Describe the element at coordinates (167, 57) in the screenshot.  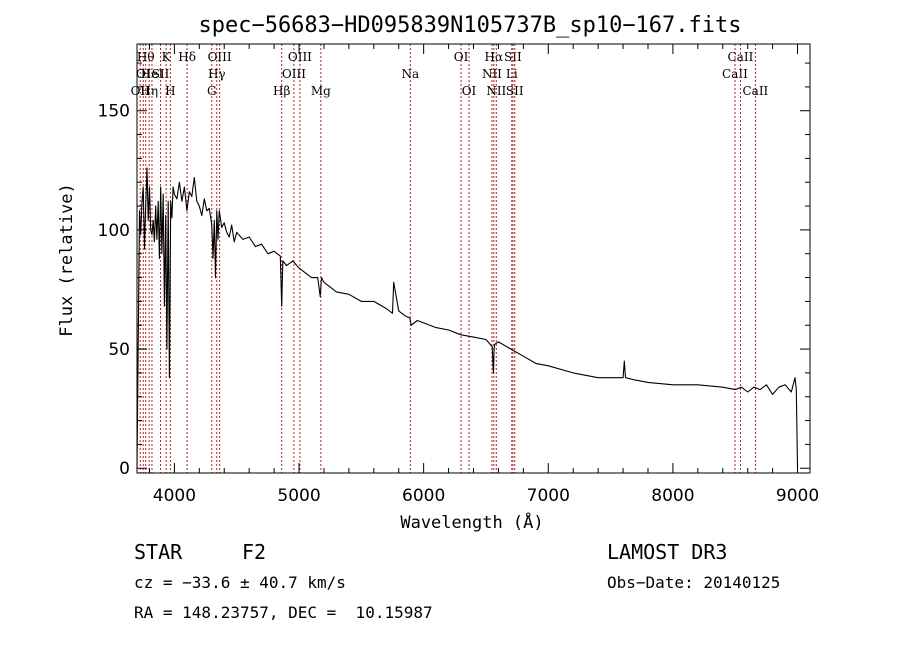
I see `line-marker-label: K` at that location.